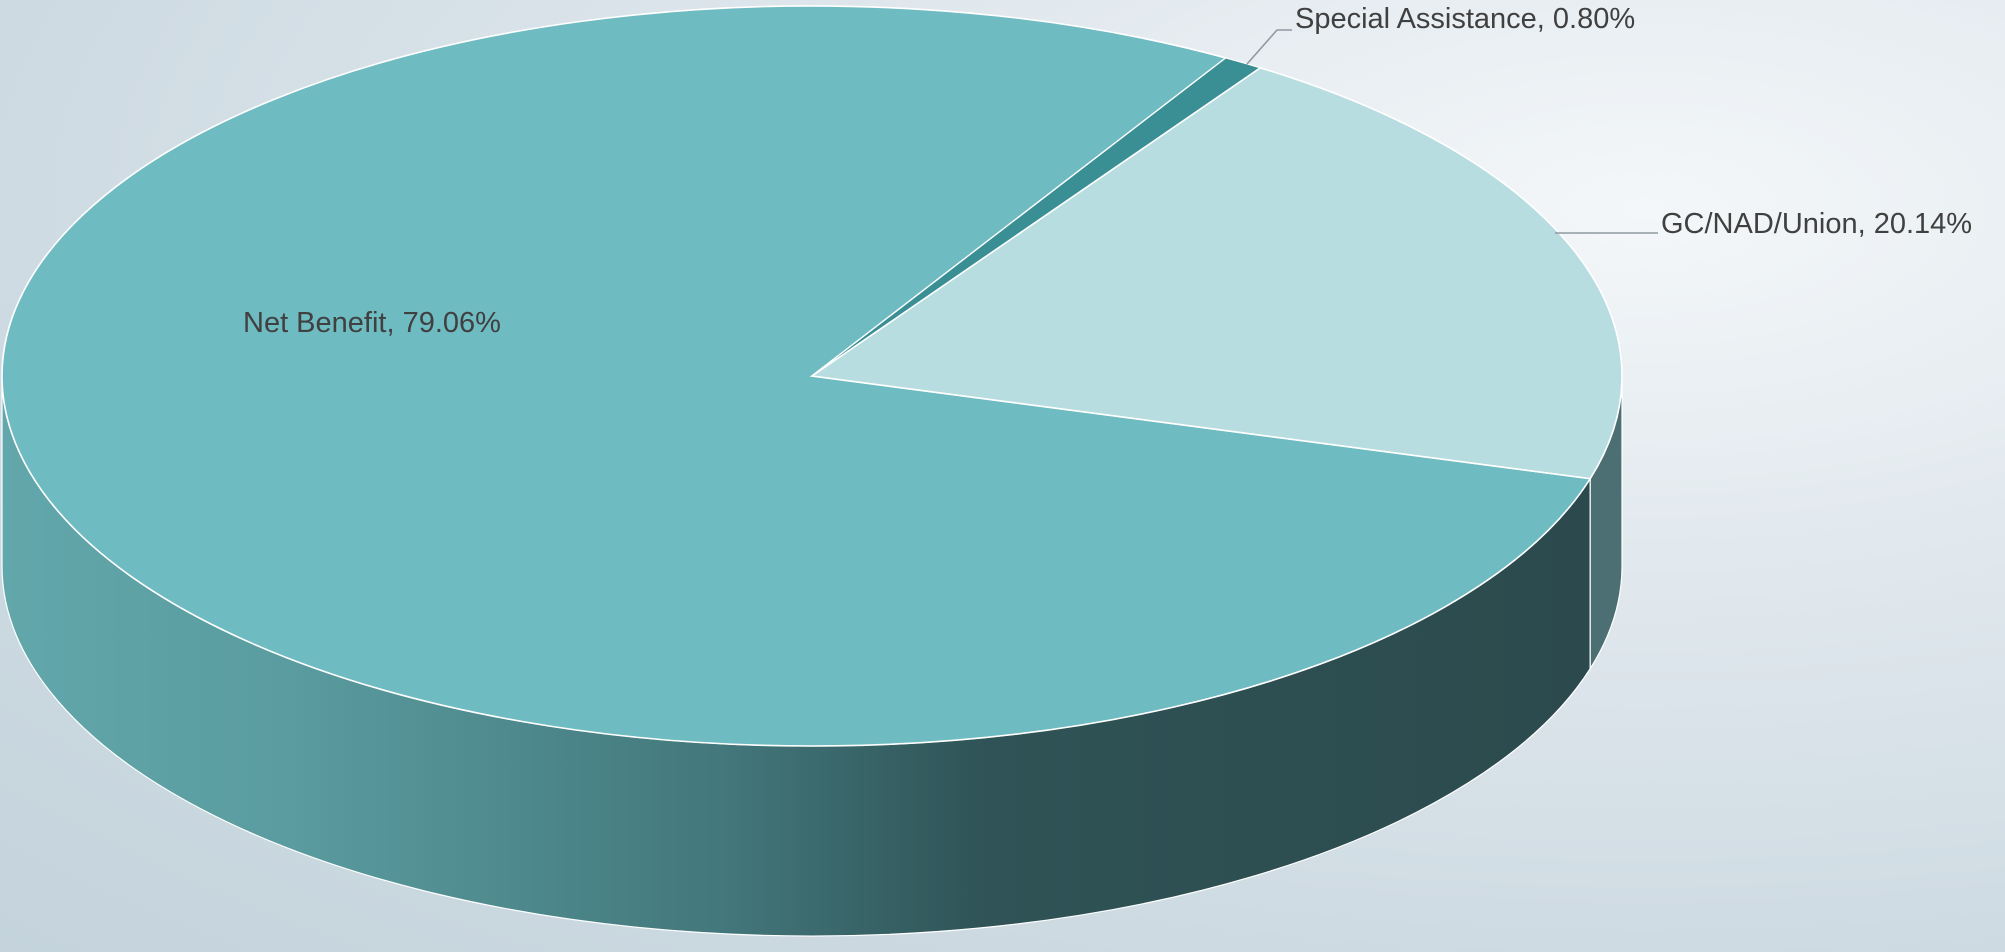 The image size is (2005, 952). I want to click on label-special-assistance: Special Assistance, 0.80%, so click(1465, 19).